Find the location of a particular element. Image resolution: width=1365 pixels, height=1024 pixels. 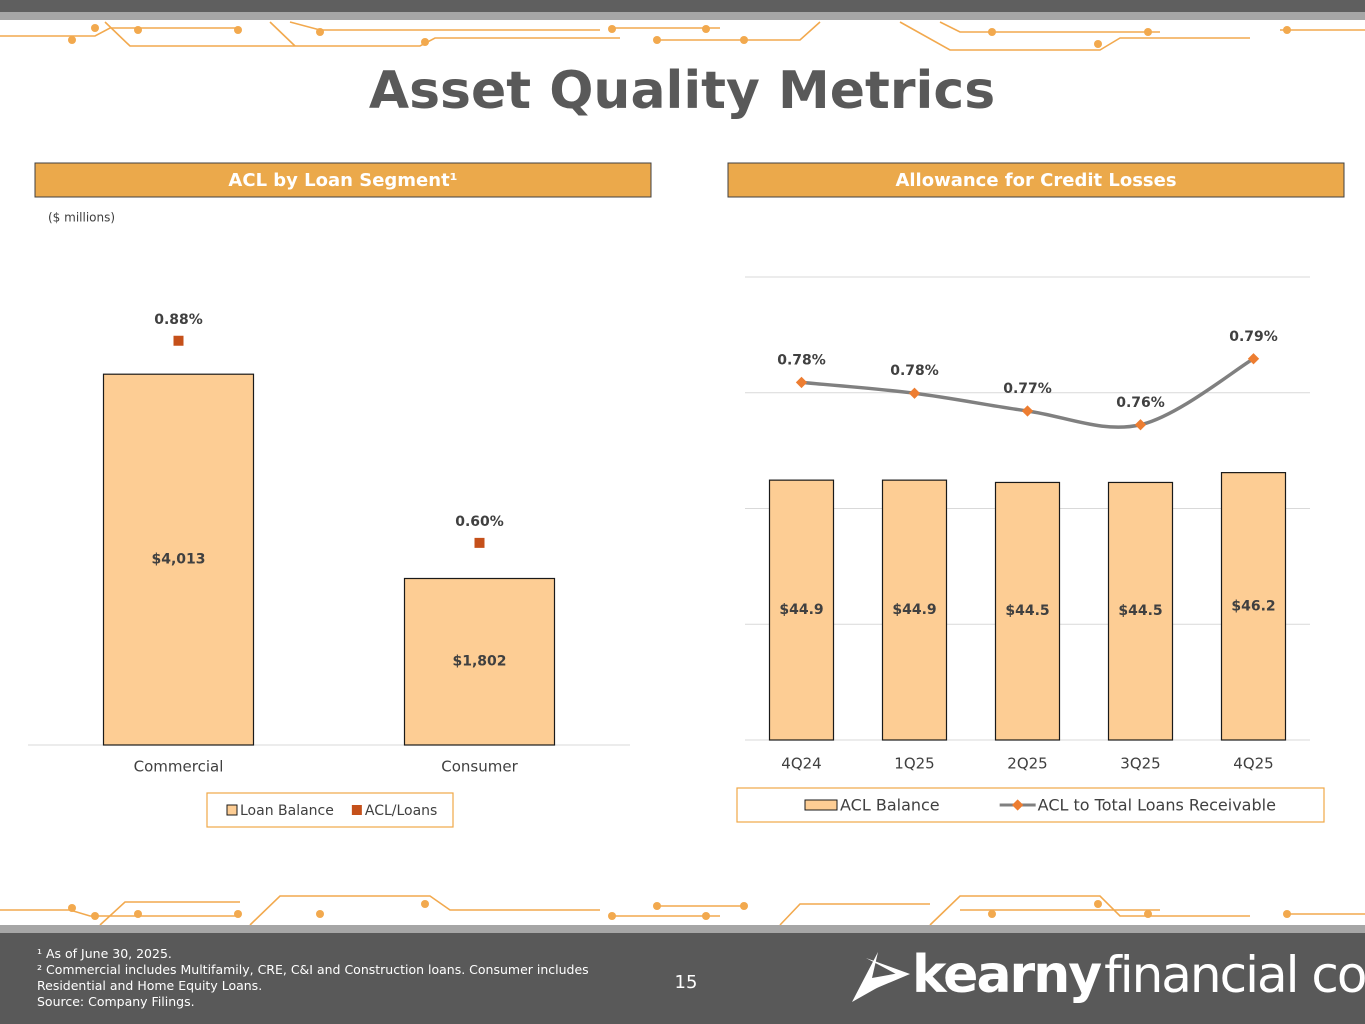

x-tick-label: 3Q25 is located at coordinates (1140, 764).